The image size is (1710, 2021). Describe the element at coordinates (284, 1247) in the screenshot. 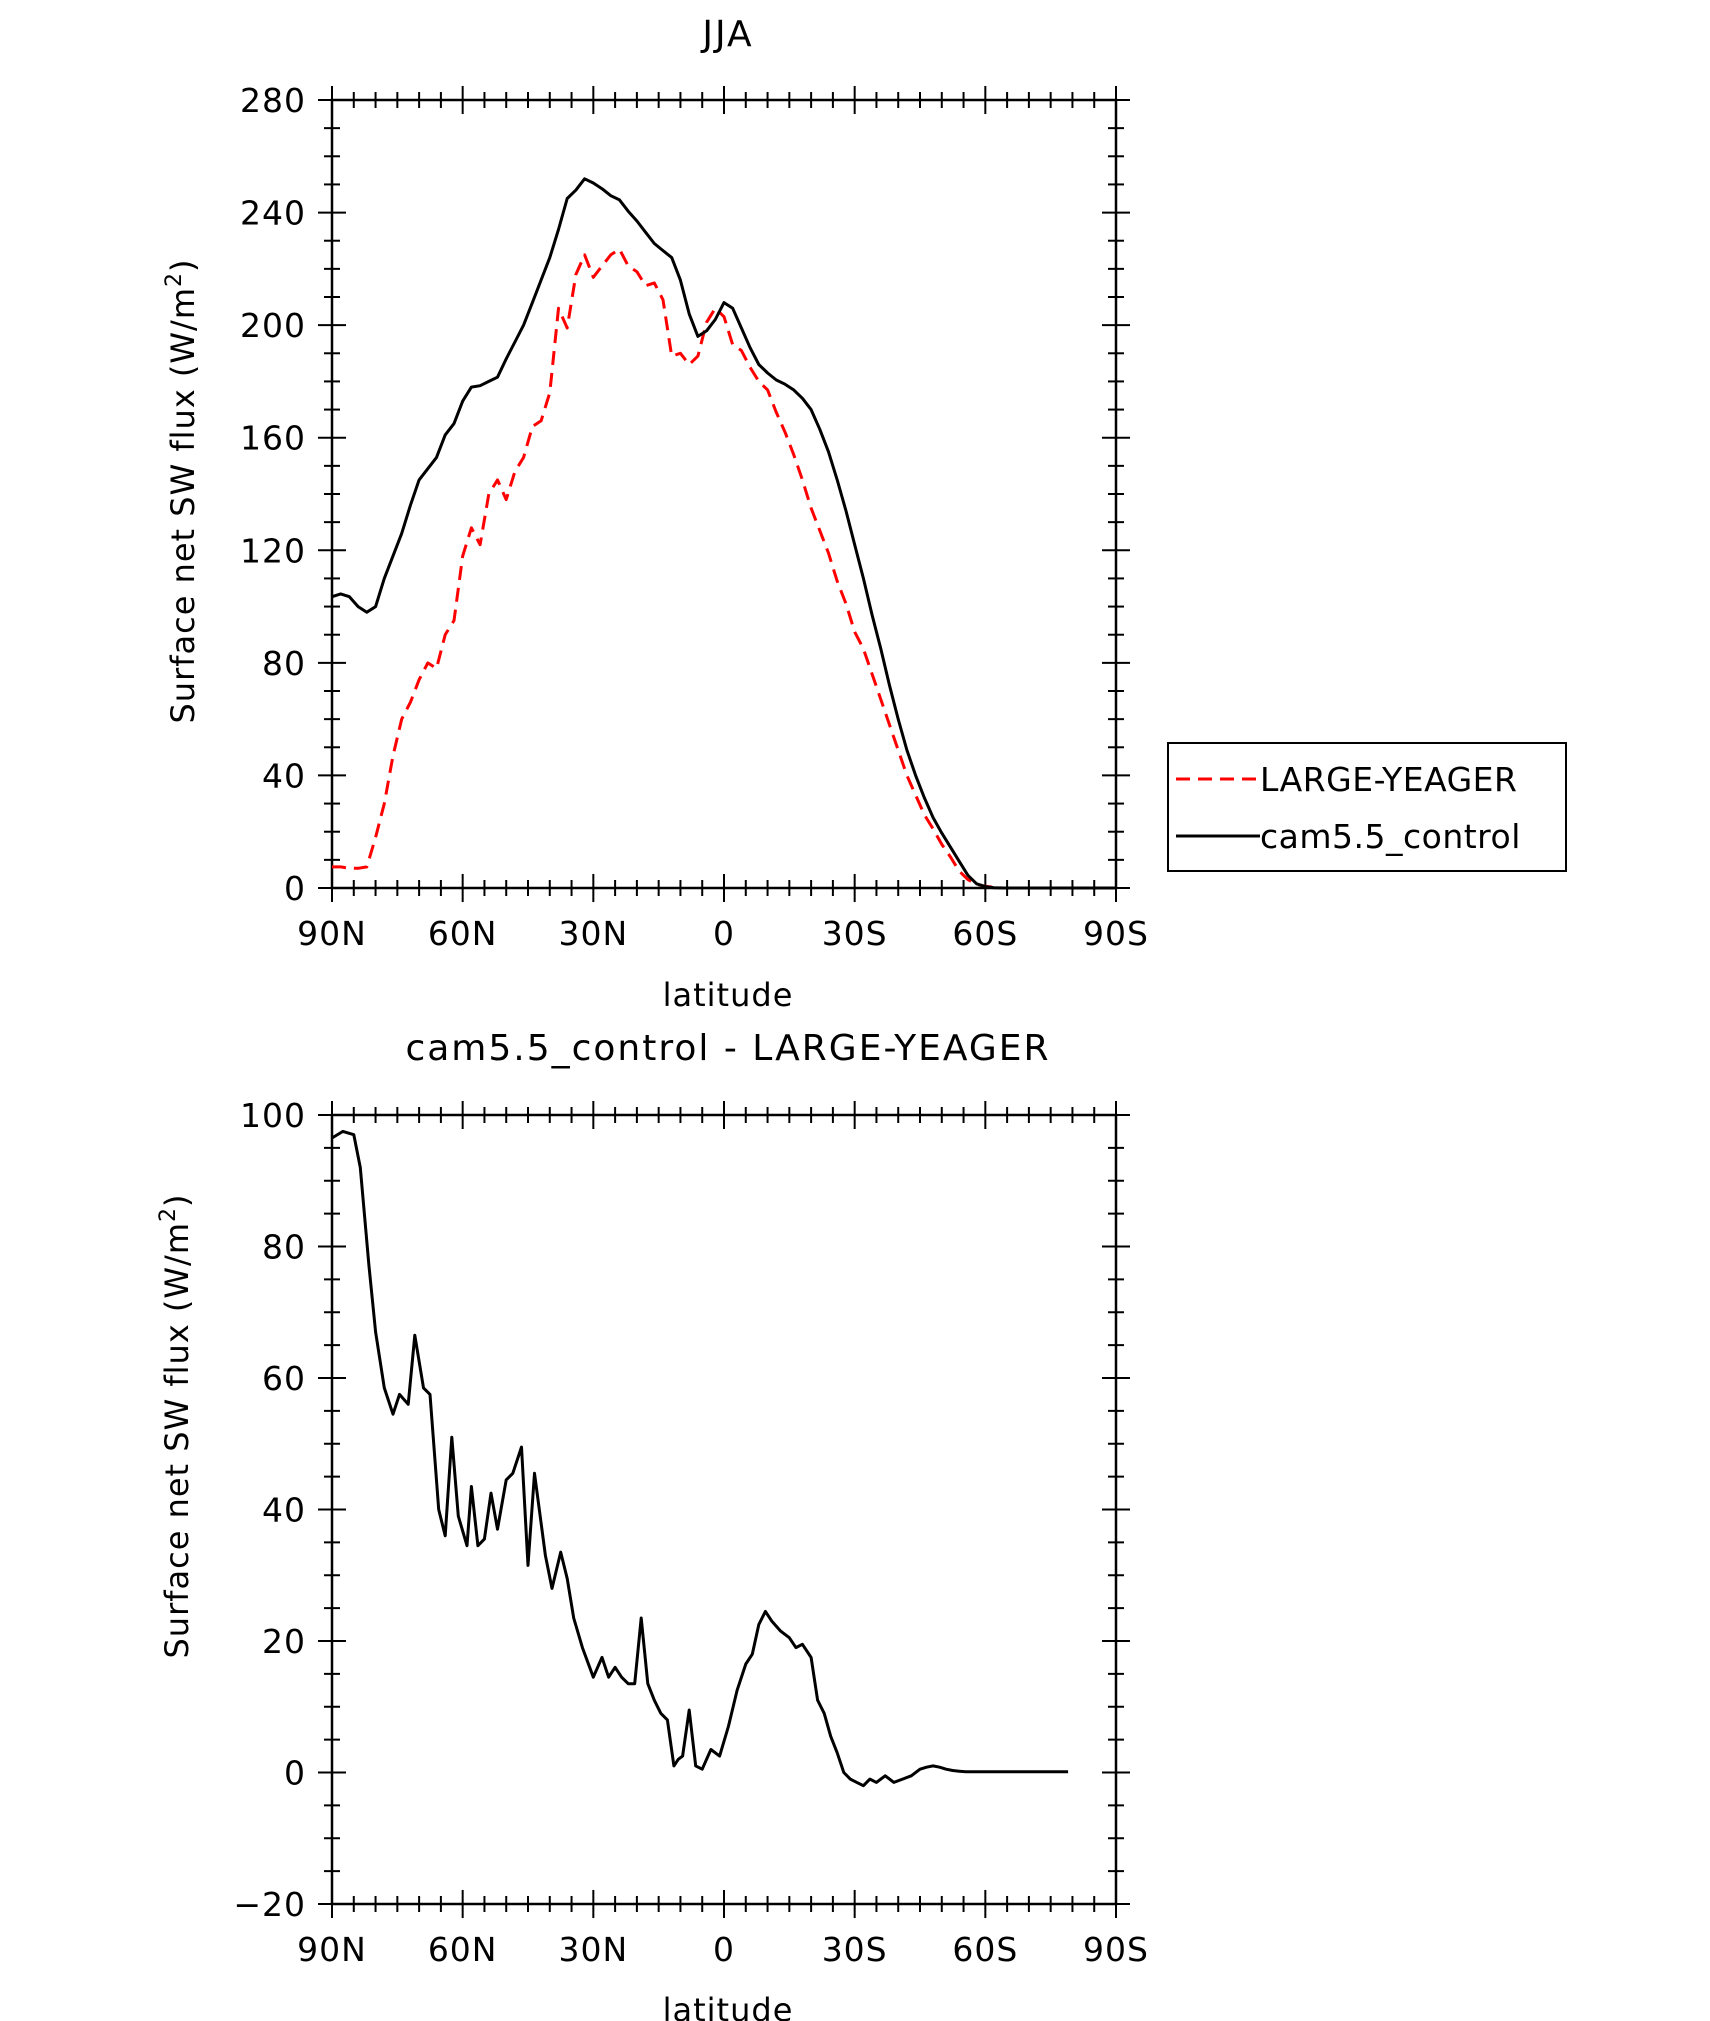

I see `bottom-y-tick-label: 80` at that location.